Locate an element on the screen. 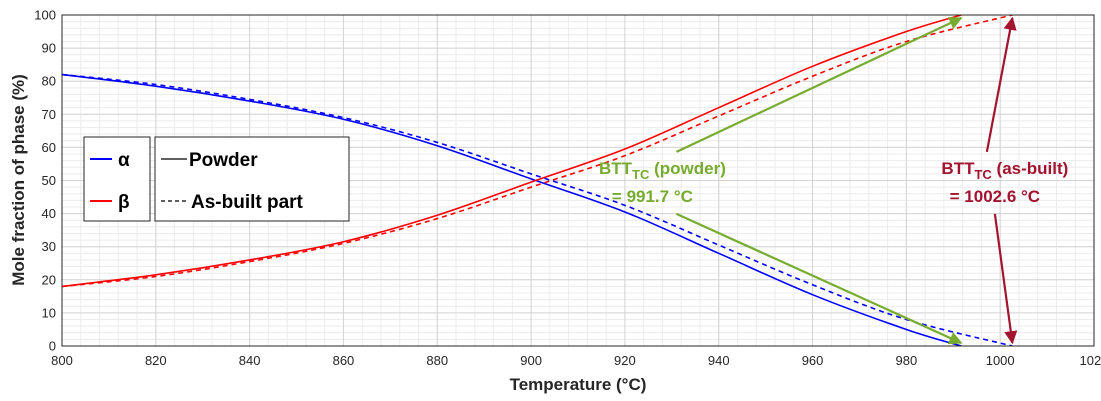 The image size is (1101, 401). annotation-powder-base: BTT is located at coordinates (616, 168).